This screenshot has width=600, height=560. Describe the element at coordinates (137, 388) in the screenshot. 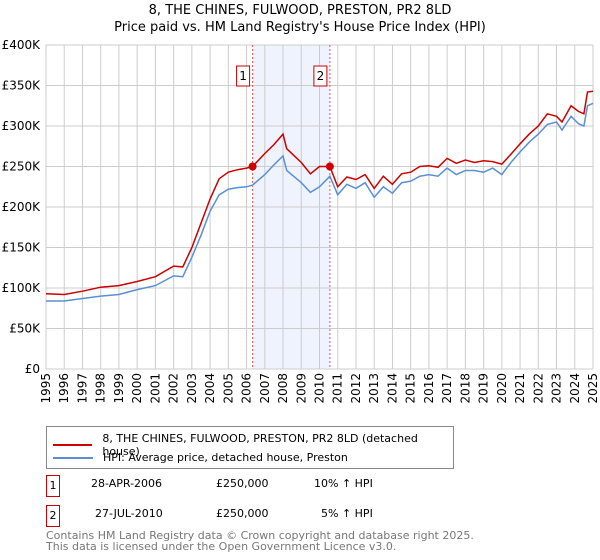

I see `x-tick-label: 2000` at that location.